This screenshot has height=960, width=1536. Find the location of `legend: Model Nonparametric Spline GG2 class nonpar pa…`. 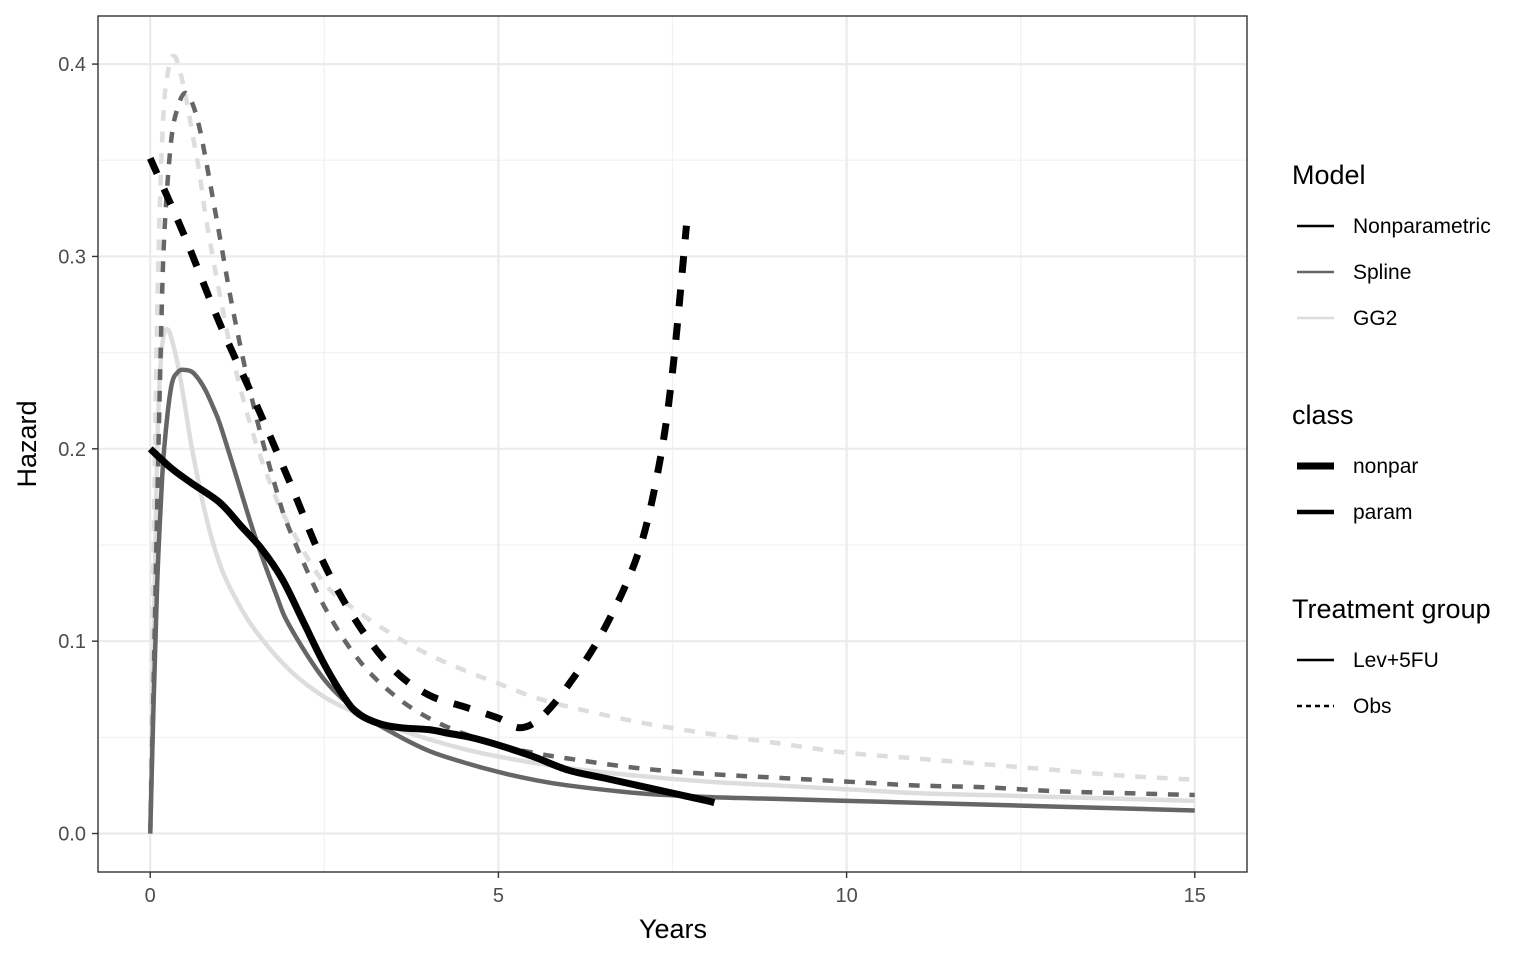

legend: Model Nonparametric Spline GG2 class nonpar pa… is located at coordinates (1391, 439).